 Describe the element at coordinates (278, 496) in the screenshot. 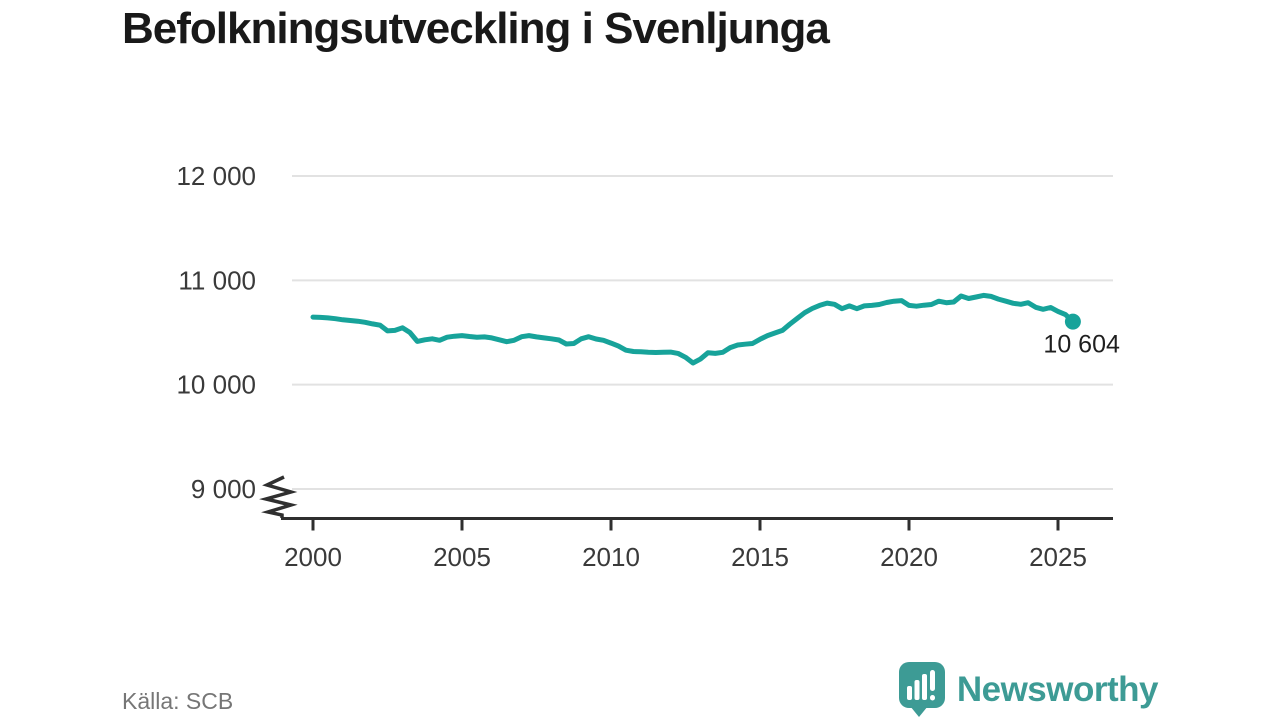

I see `axis-break-icon` at that location.